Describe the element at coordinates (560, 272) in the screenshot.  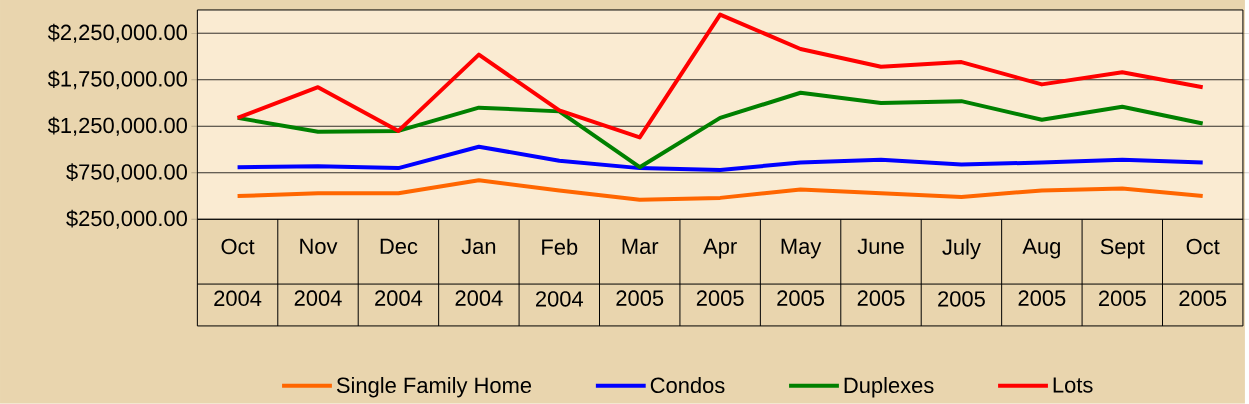
I see `category-label: Feb 2004` at that location.